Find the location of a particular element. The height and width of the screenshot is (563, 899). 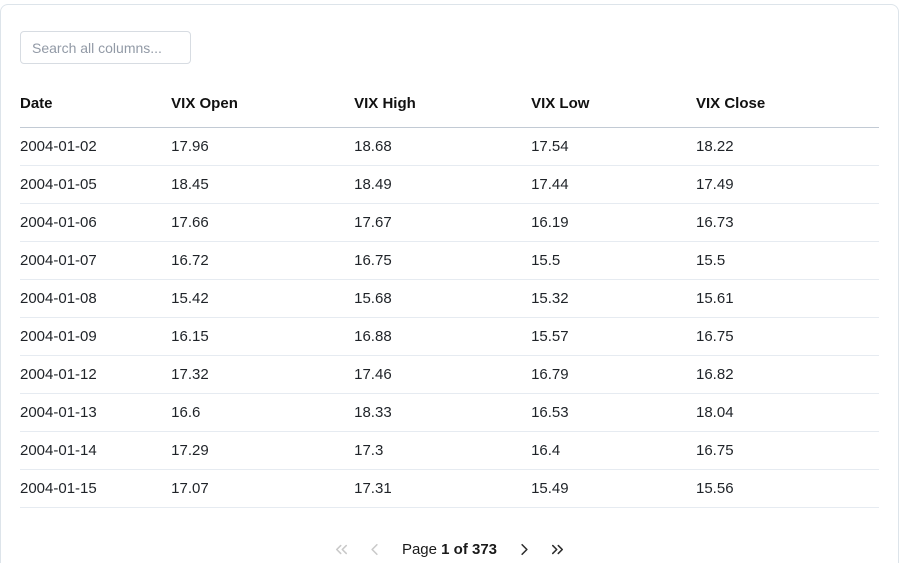

cell-date: 2004-01-13 is located at coordinates (96, 412).